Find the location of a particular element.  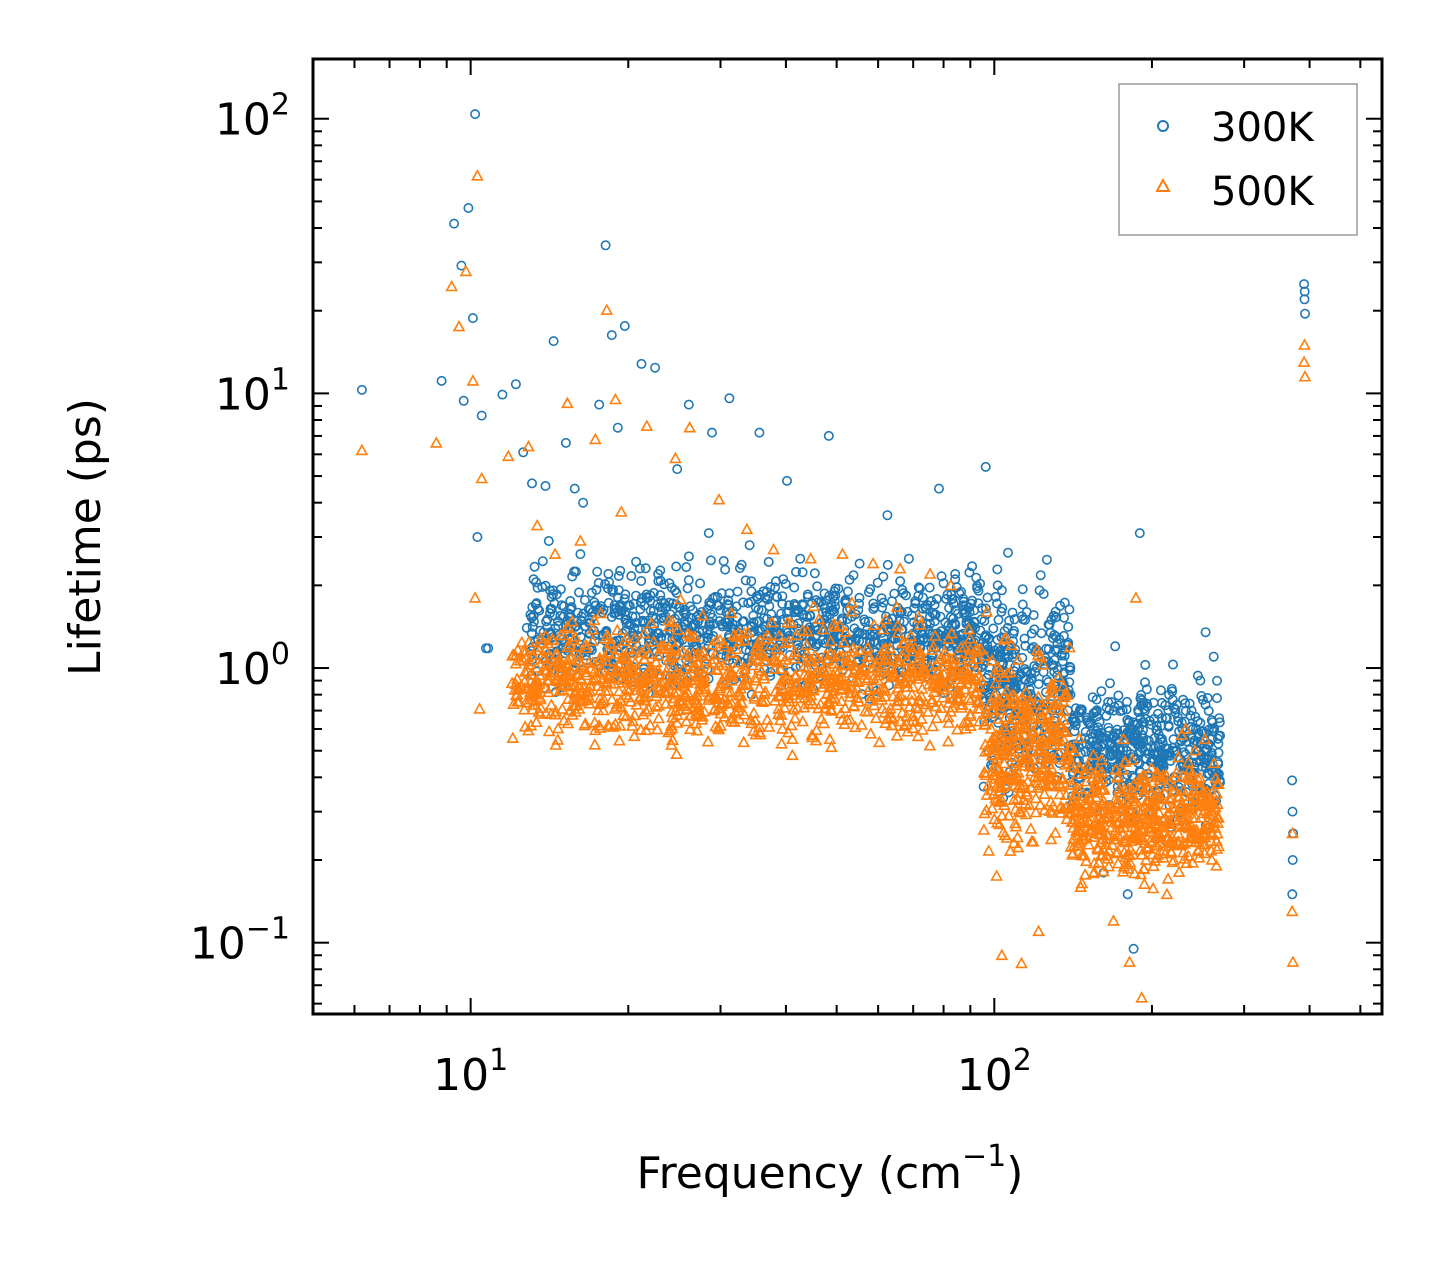

legend-500k-marker is located at coordinates (1163, 184).